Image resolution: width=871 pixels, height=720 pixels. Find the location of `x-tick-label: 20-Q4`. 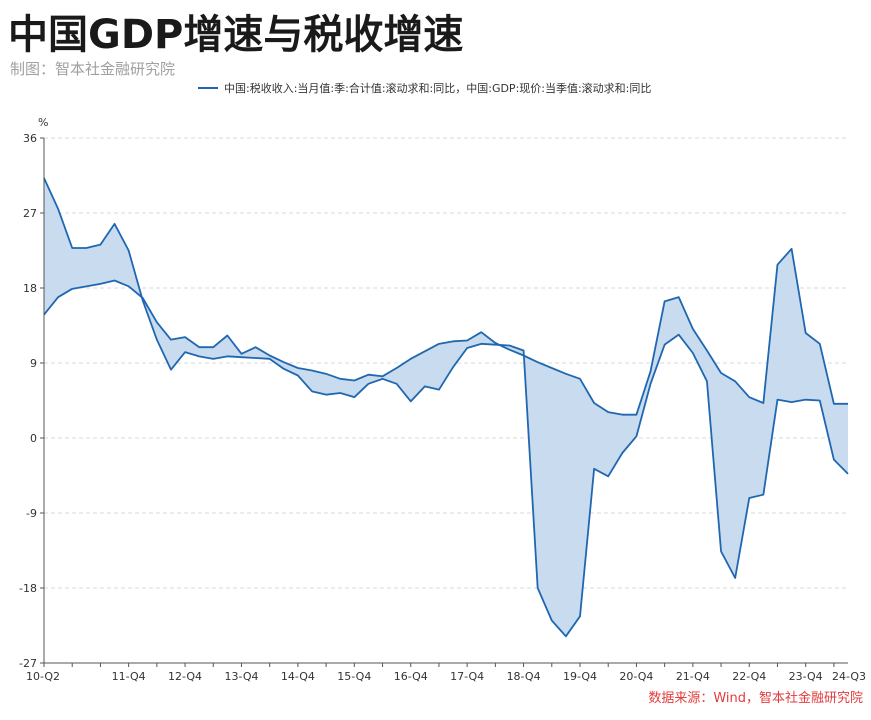

x-tick-label: 20-Q4 is located at coordinates (636, 676).